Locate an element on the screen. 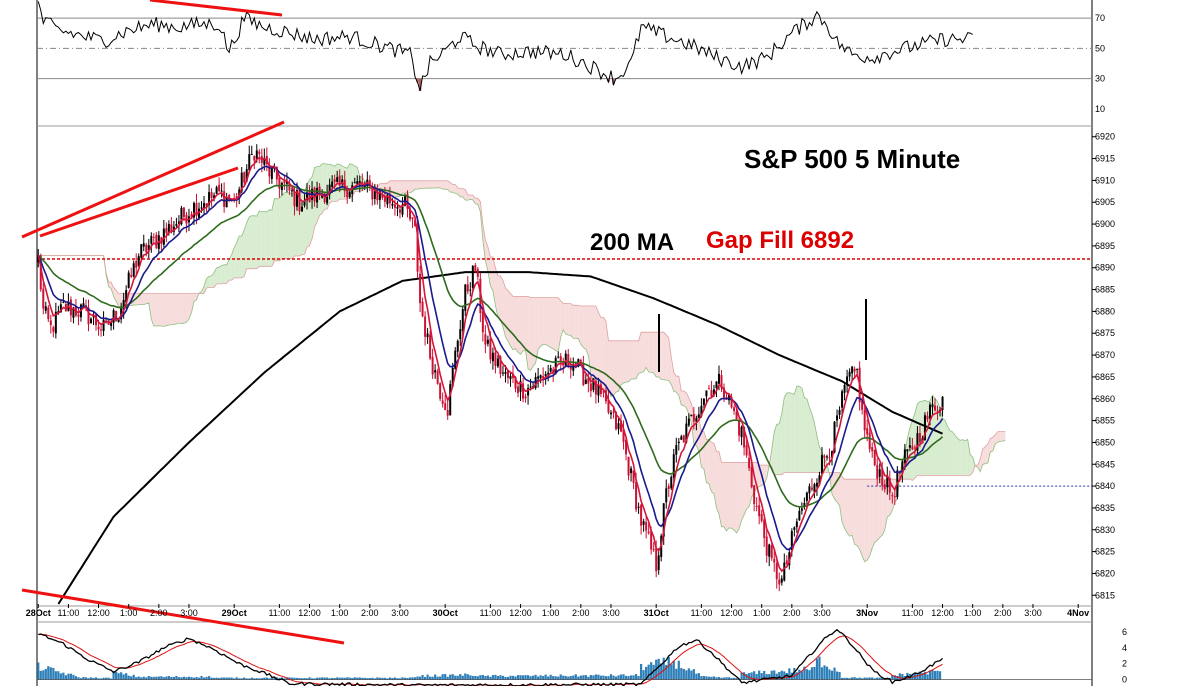 This screenshot has height=686, width=1200. time-tick-label: 3:00 is located at coordinates (822, 613).